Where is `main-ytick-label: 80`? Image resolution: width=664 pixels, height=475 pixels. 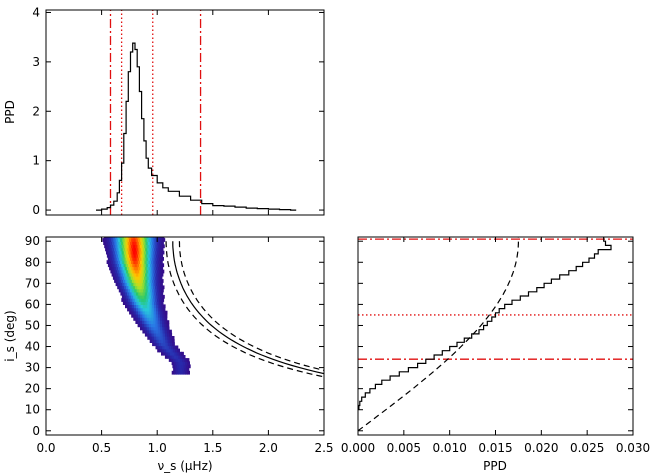
main-ytick-label: 80 is located at coordinates (32, 262).